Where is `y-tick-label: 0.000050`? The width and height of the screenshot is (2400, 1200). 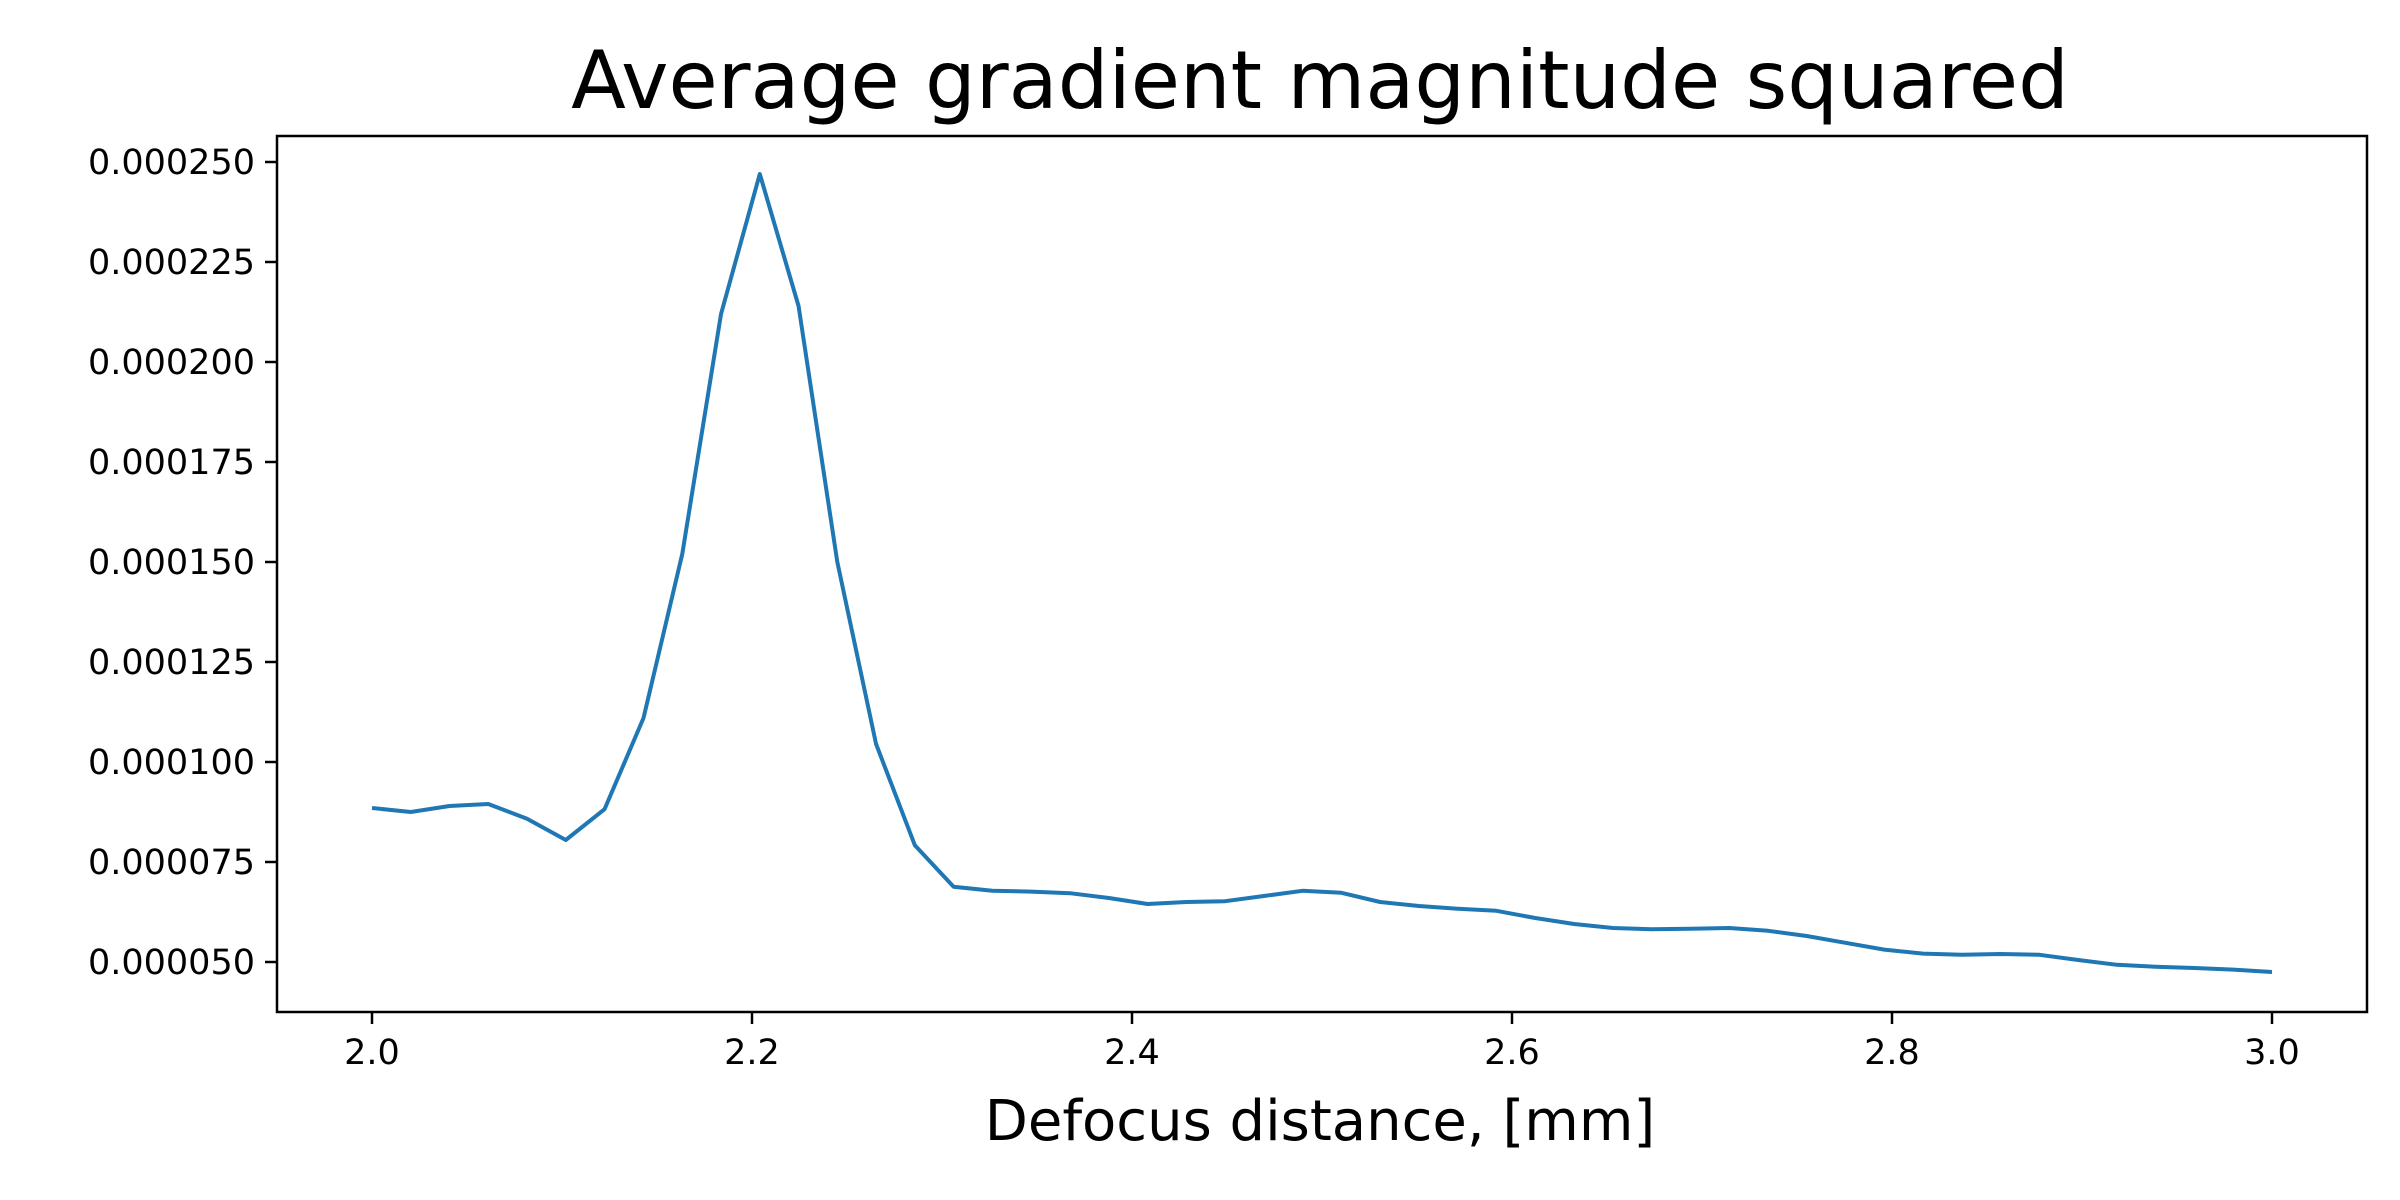
y-tick-label: 0.000050 is located at coordinates (171, 963).